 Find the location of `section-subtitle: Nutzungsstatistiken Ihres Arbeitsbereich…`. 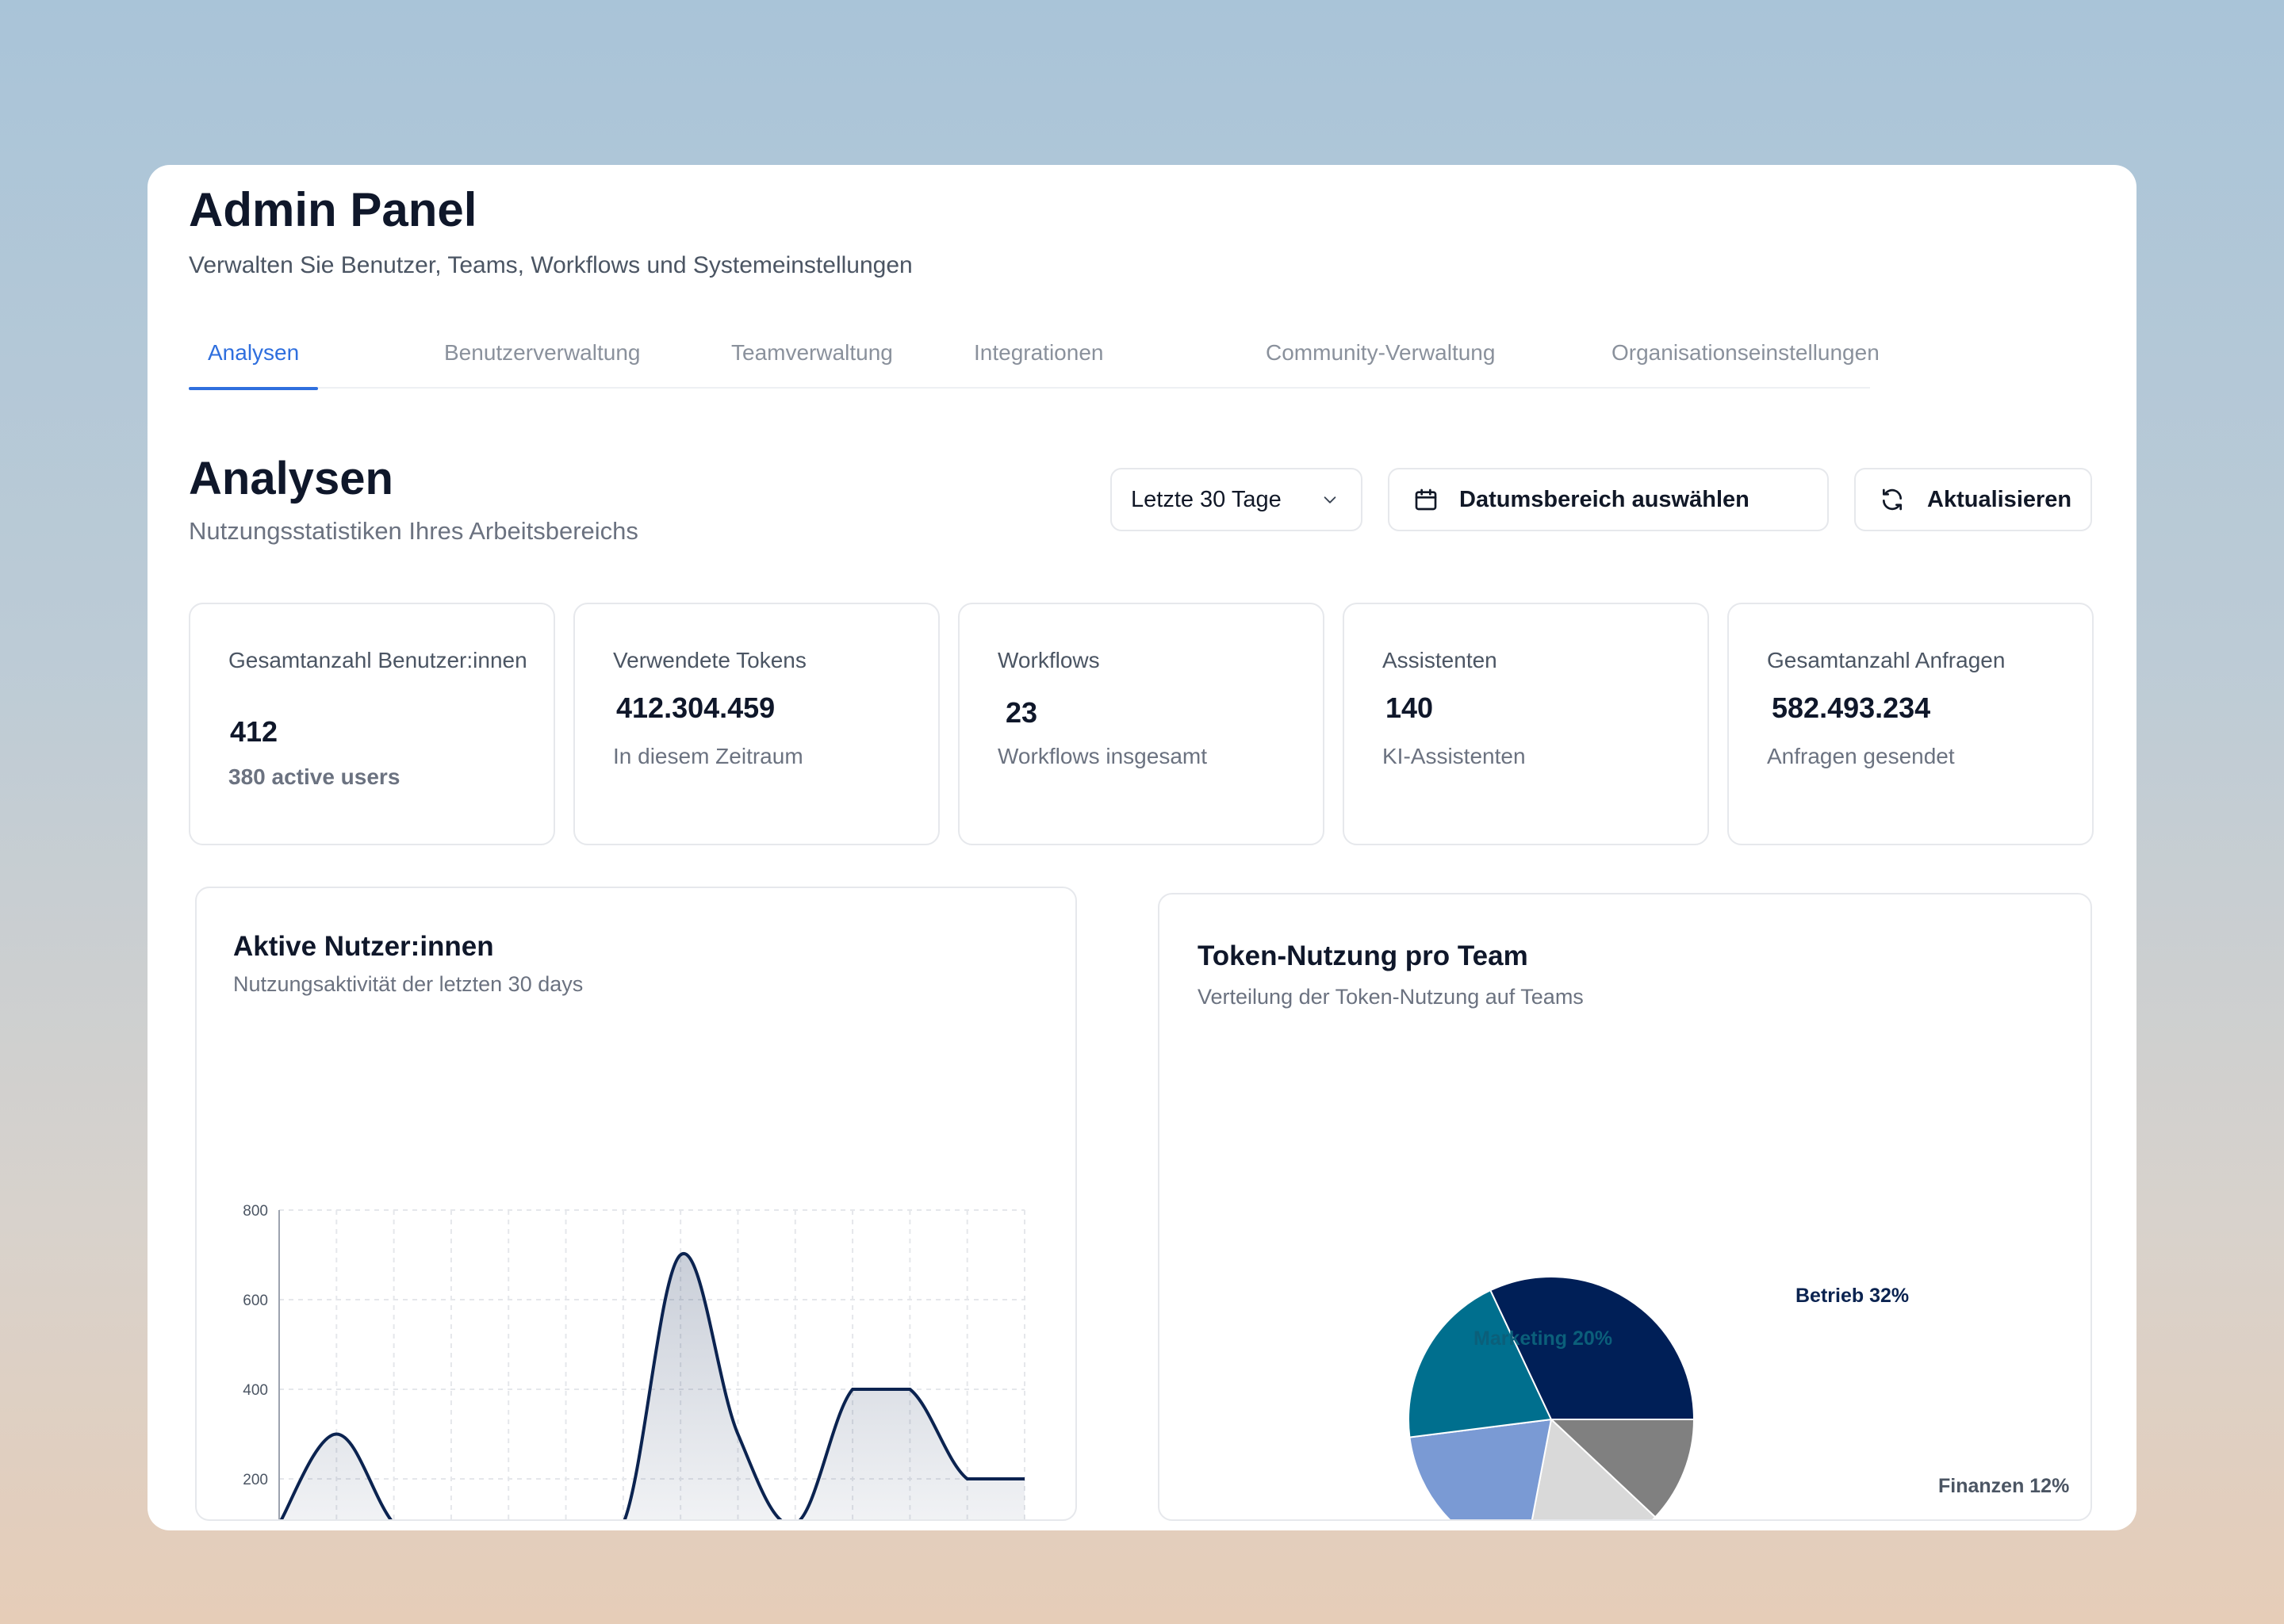

section-subtitle: Nutzungsstatistiken Ihres Arbeitsbereich… is located at coordinates (413, 531).